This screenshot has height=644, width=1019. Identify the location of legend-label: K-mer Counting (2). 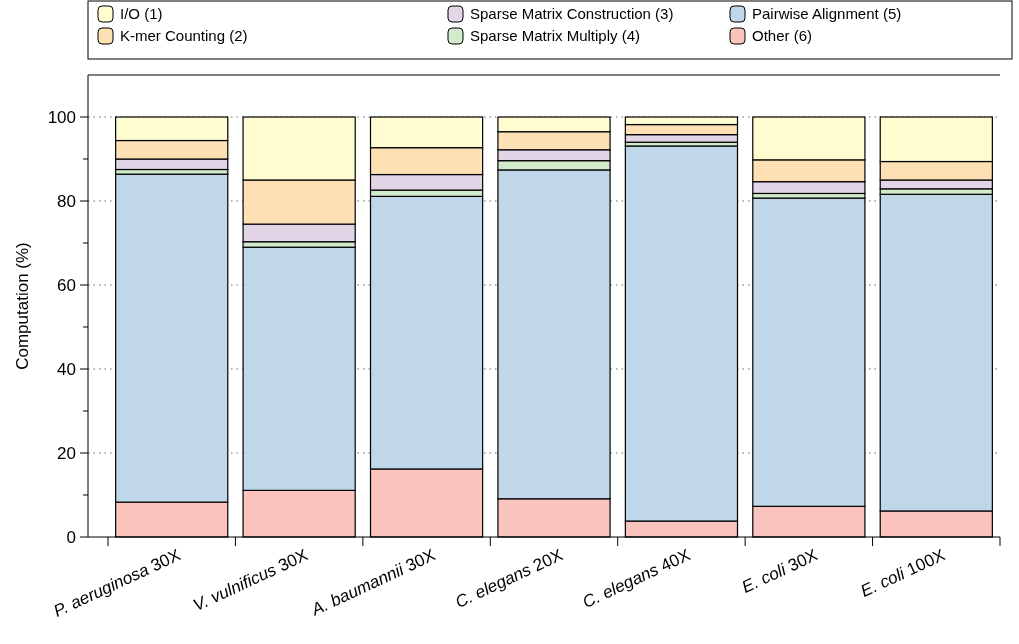
(184, 35).